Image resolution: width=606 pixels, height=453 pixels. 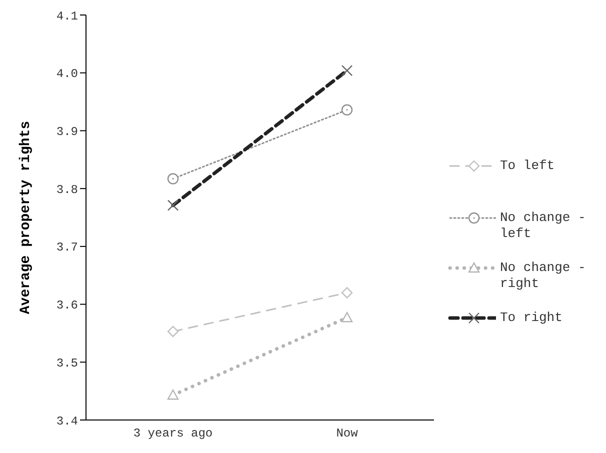 I want to click on x-tick-label: Now, so click(x=347, y=433).